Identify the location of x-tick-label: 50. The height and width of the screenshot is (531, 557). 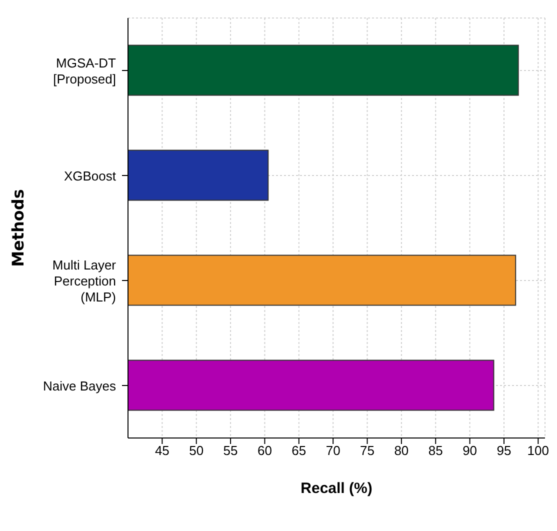
(196, 450).